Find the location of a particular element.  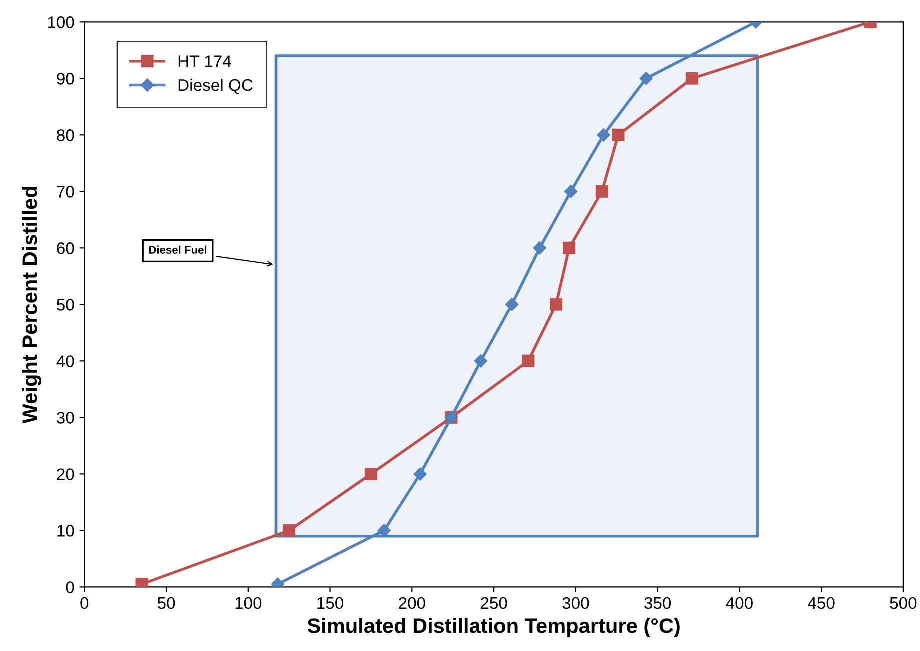

x-tick-label: 100 is located at coordinates (249, 603).